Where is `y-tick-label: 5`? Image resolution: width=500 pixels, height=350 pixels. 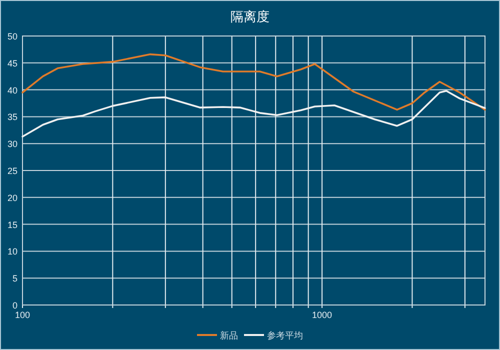 y-tick-label: 5 is located at coordinates (15, 279).